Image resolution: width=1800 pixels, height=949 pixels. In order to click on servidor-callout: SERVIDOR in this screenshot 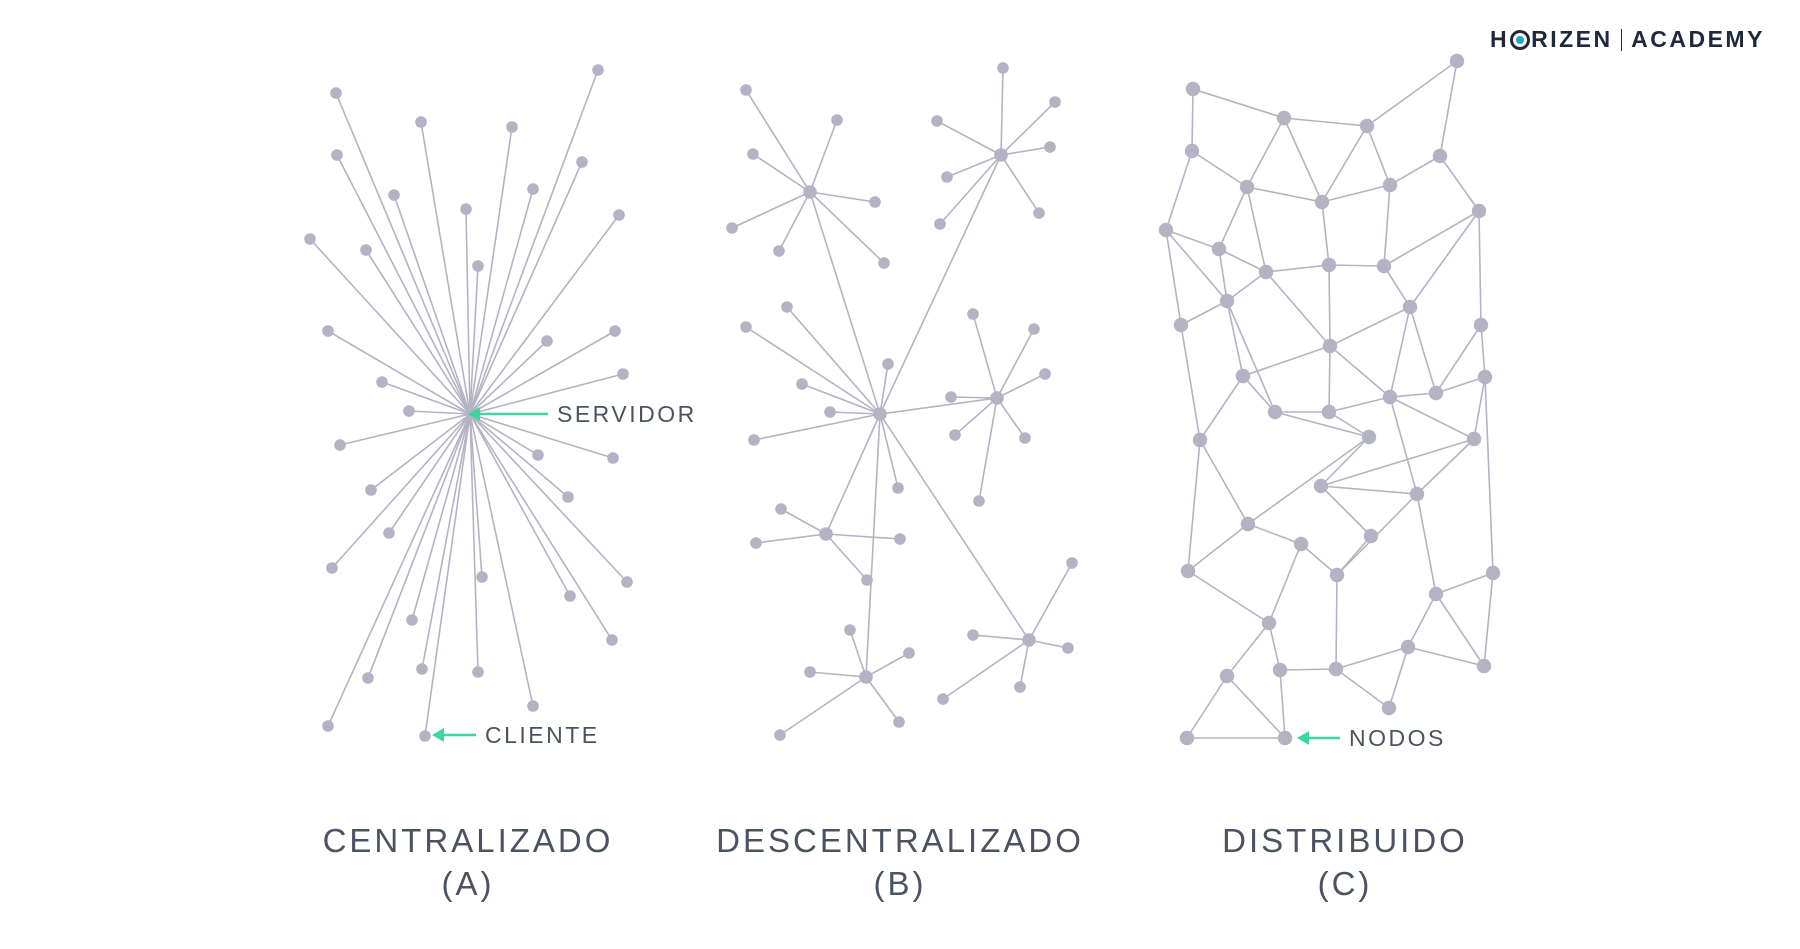, I will do `click(581, 414)`.